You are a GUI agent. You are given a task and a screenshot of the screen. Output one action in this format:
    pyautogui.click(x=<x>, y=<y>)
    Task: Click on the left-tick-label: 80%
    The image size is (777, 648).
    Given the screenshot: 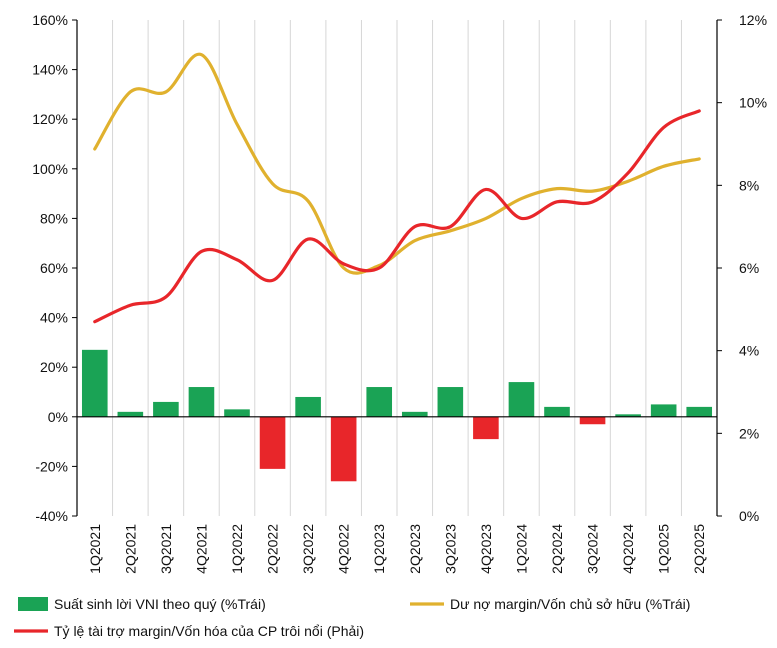 What is the action you would take?
    pyautogui.click(x=54, y=218)
    